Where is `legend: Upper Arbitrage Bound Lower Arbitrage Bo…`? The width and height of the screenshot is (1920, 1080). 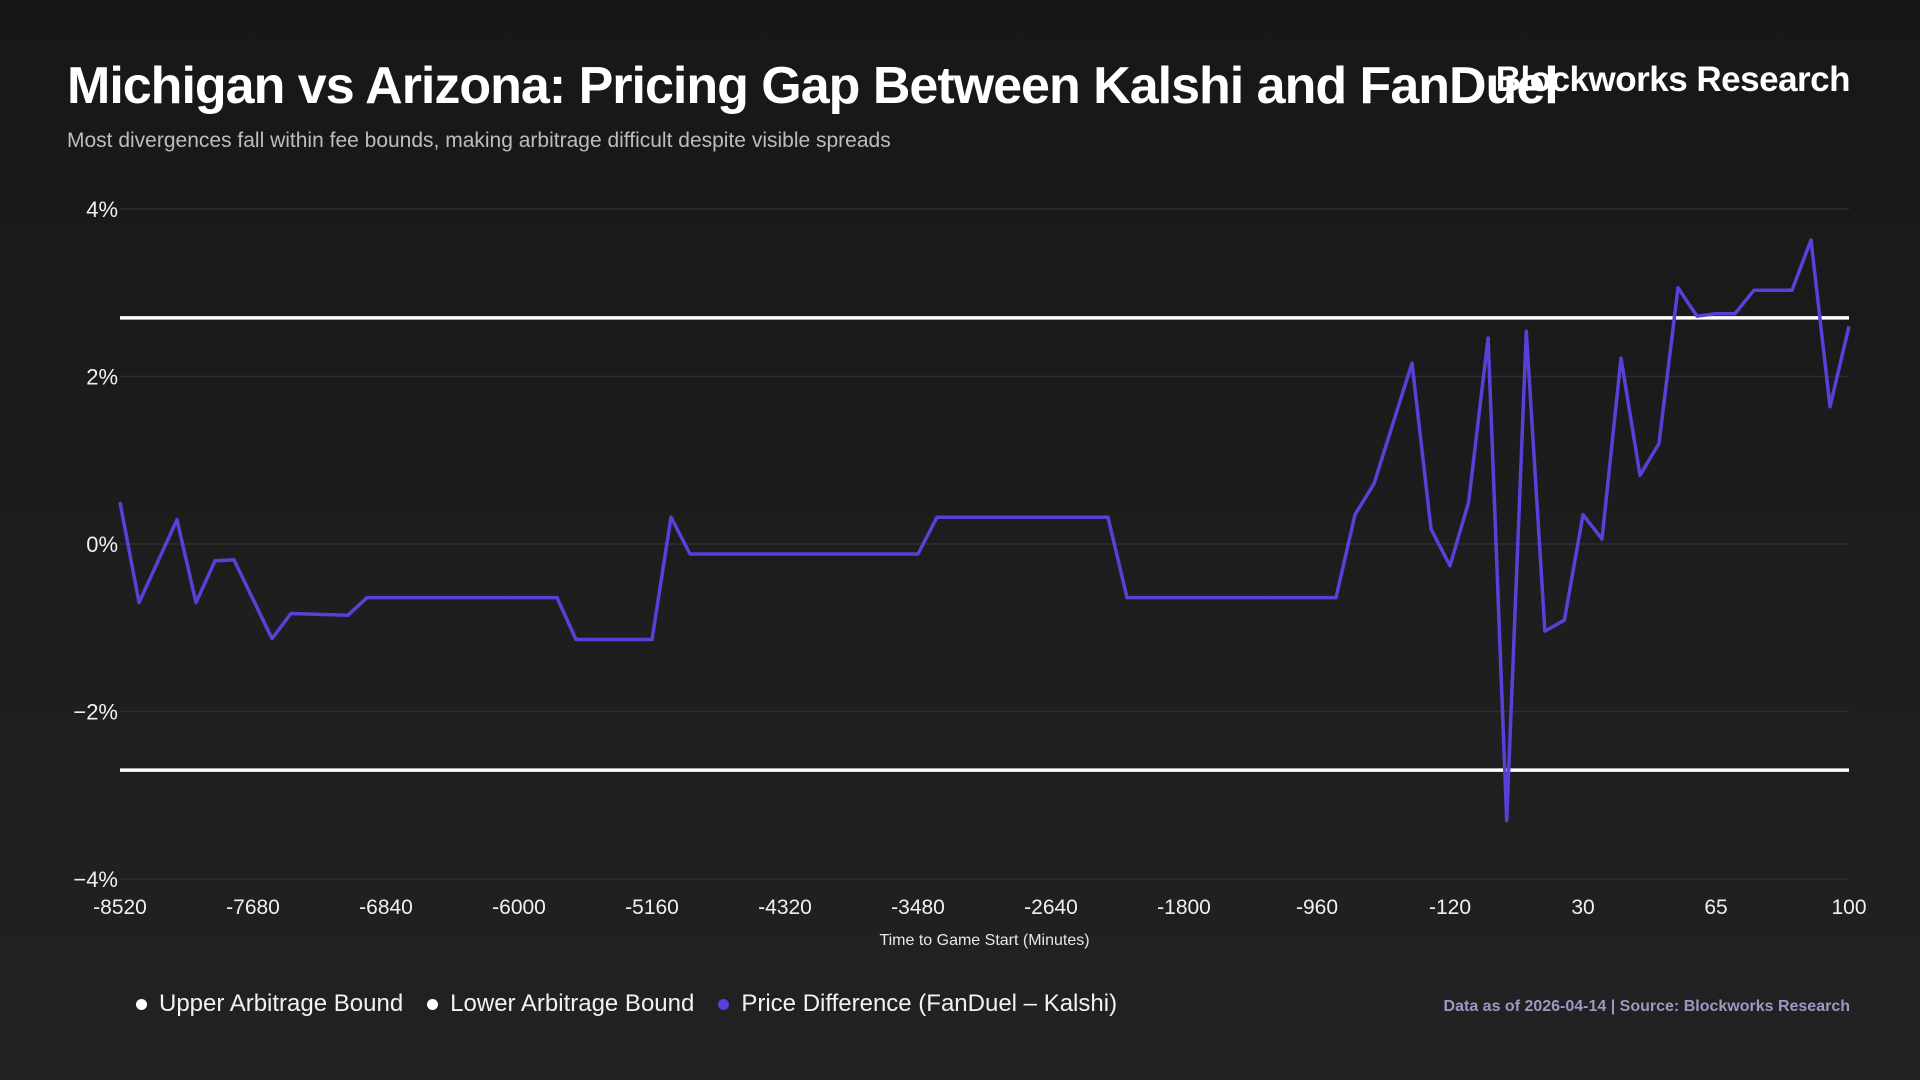 legend: Upper Arbitrage Bound Lower Arbitrage Bo… is located at coordinates (626, 1004).